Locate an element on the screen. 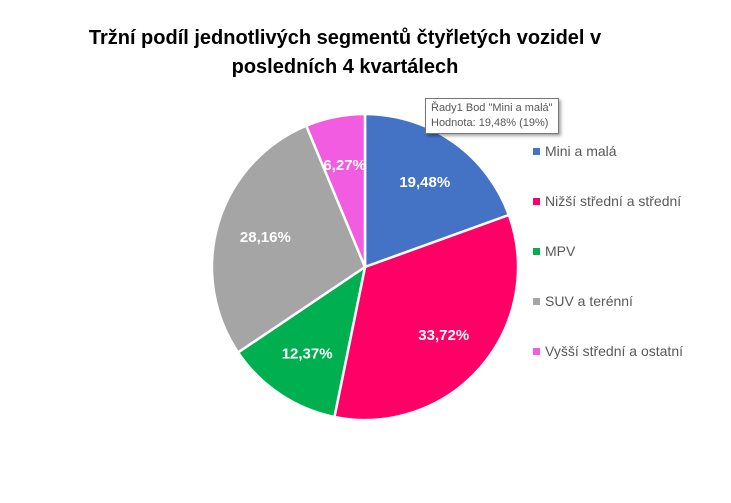 The width and height of the screenshot is (731, 503). data-label: 28,16% is located at coordinates (265, 237).